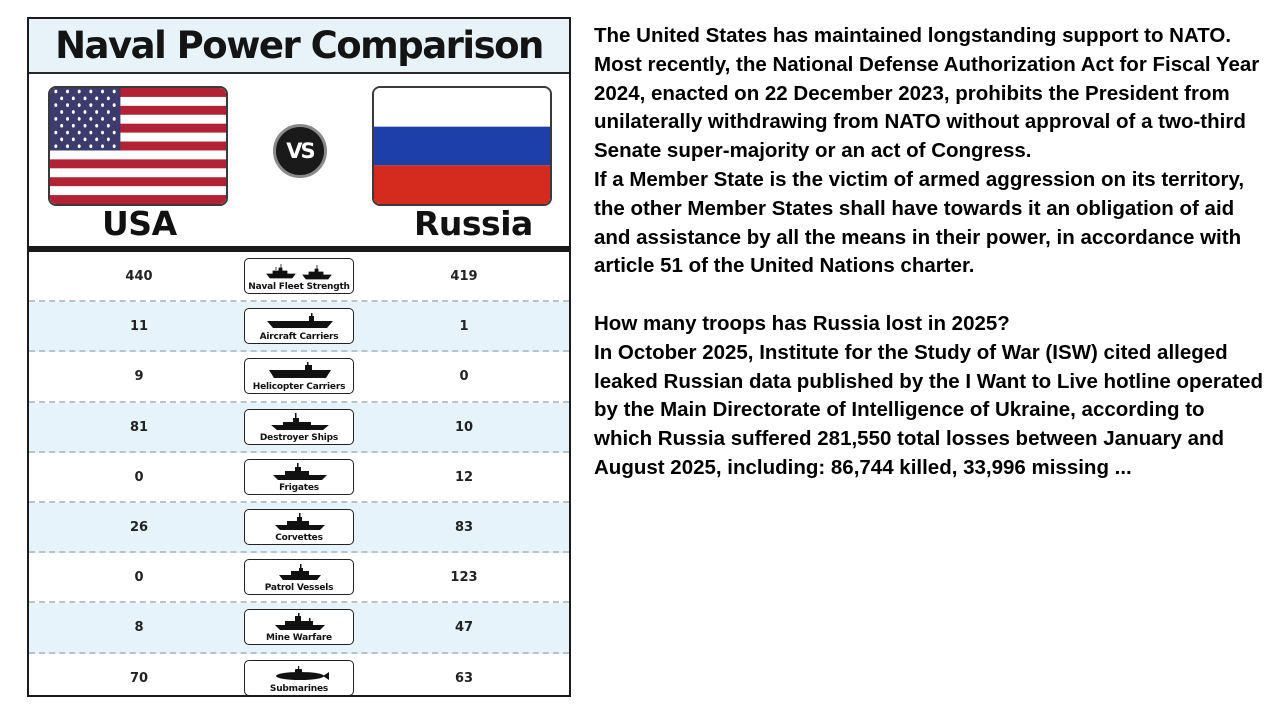 The image size is (1280, 720). What do you see at coordinates (464, 327) in the screenshot?
I see `russia-value: 1` at bounding box center [464, 327].